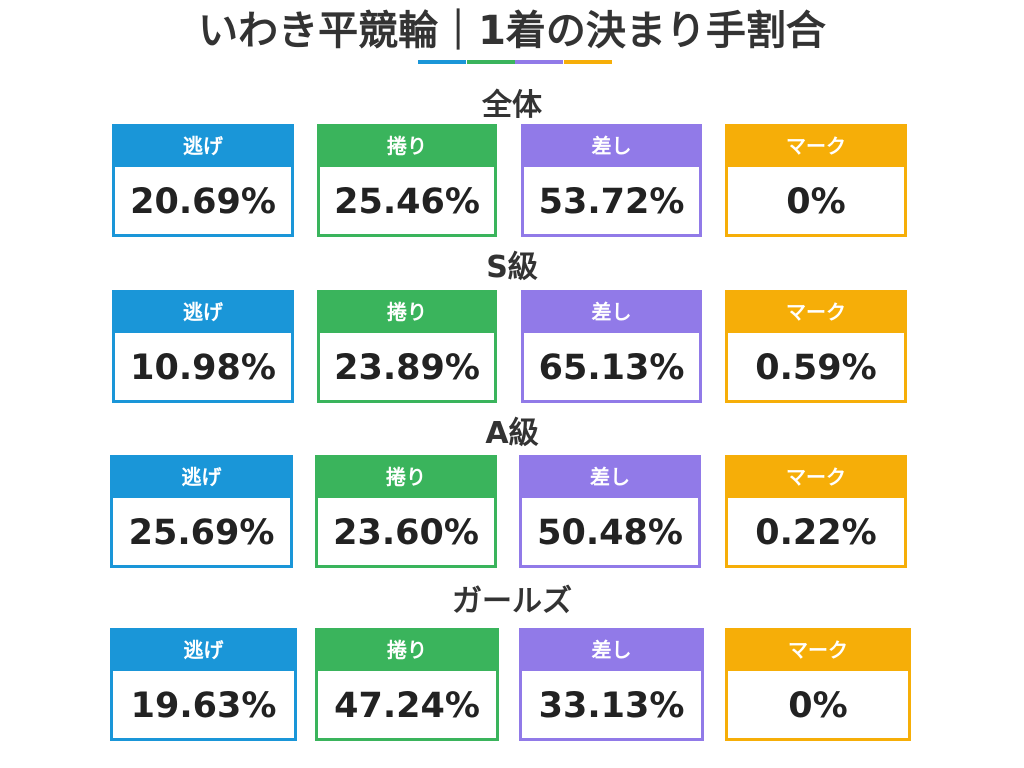 The image size is (1024, 768). I want to click on underline-segment-purple, so click(539, 62).